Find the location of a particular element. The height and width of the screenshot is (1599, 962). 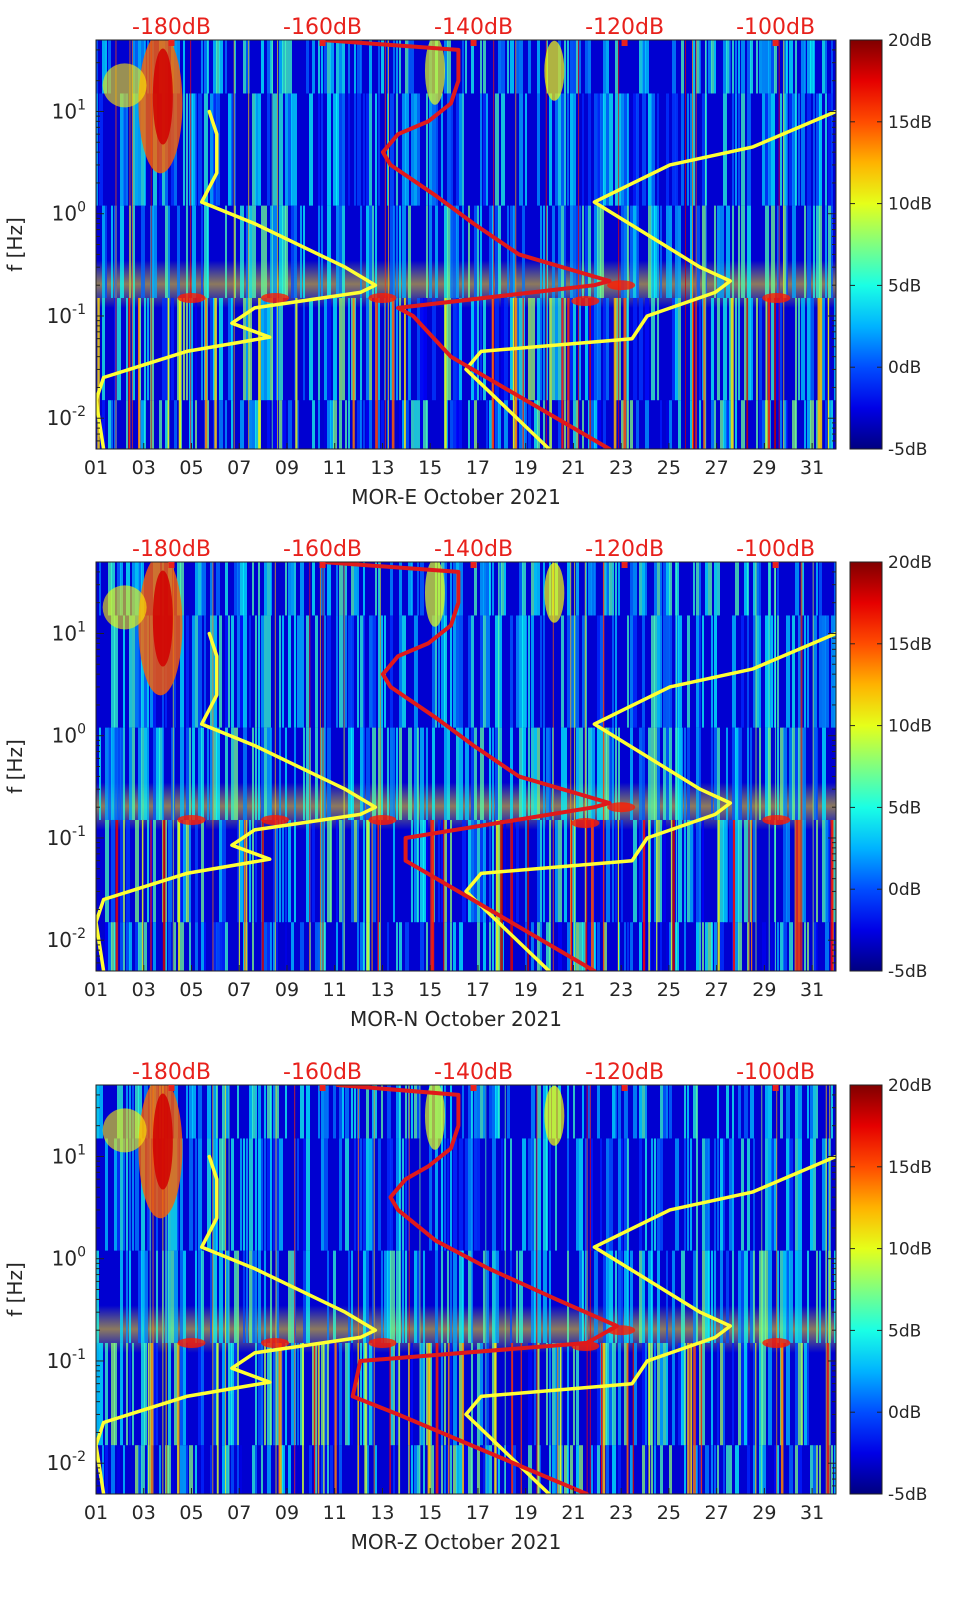

colorbar: 20dB 15dB 10dB 5dB 0dB -5dB is located at coordinates (890, 245).